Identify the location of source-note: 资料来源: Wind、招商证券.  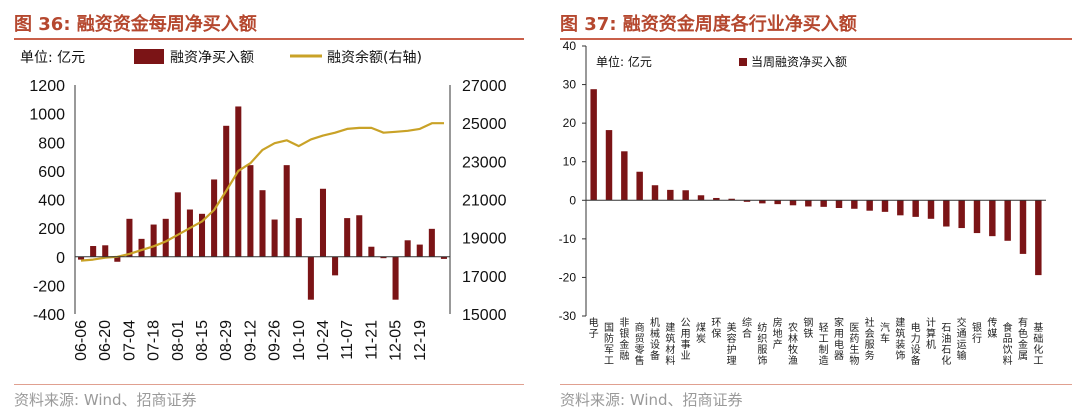
(651, 400).